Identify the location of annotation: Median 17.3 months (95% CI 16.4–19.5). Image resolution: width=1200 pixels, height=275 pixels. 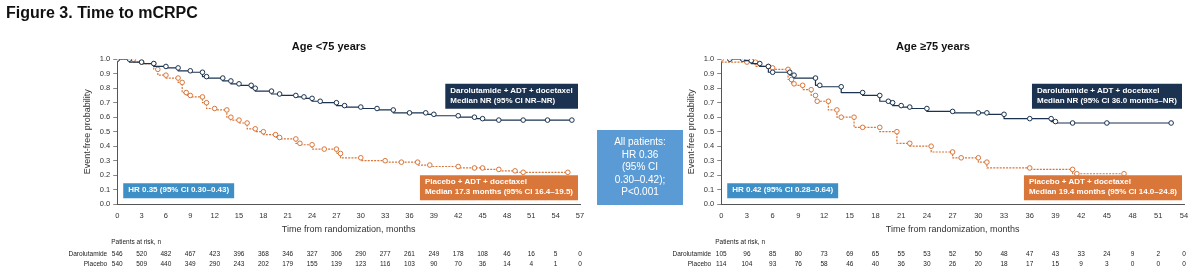
(499, 192).